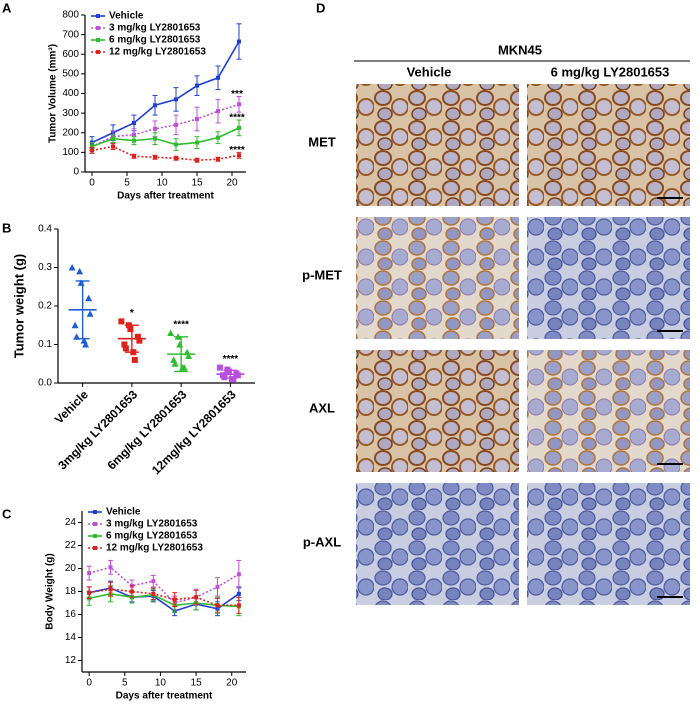  Describe the element at coordinates (71, 591) in the screenshot. I see `y-tick-label: 18` at that location.